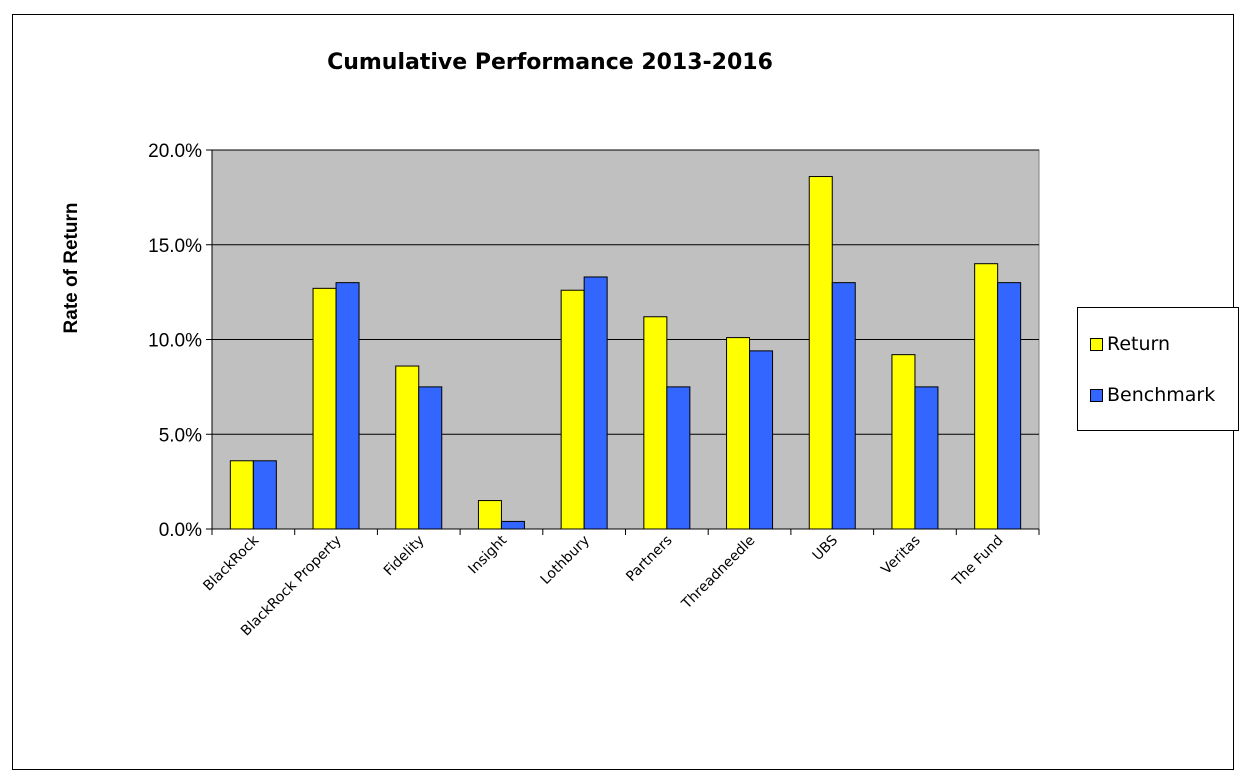 Image resolution: width=1247 pixels, height=784 pixels. I want to click on legend-item-benchmark: Benchmark, so click(1152, 395).